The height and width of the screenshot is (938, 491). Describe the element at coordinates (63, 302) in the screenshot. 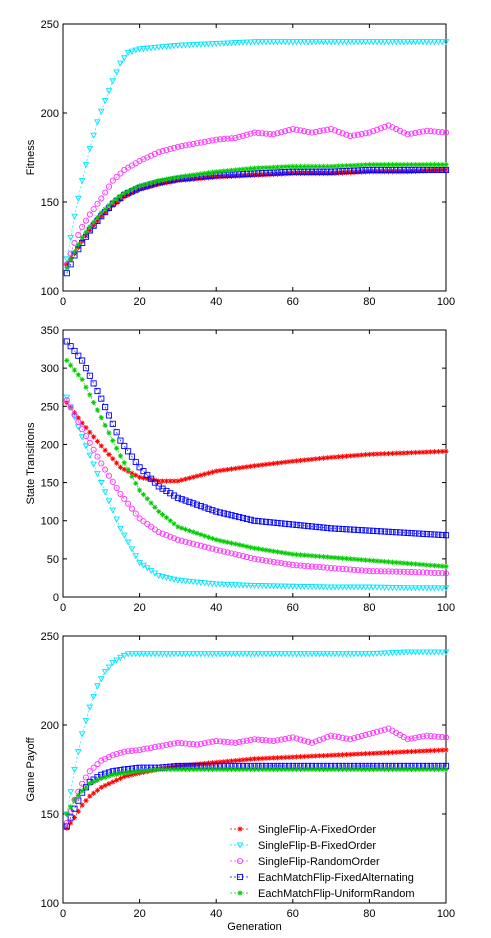

I see `x-tick-label: 0` at that location.